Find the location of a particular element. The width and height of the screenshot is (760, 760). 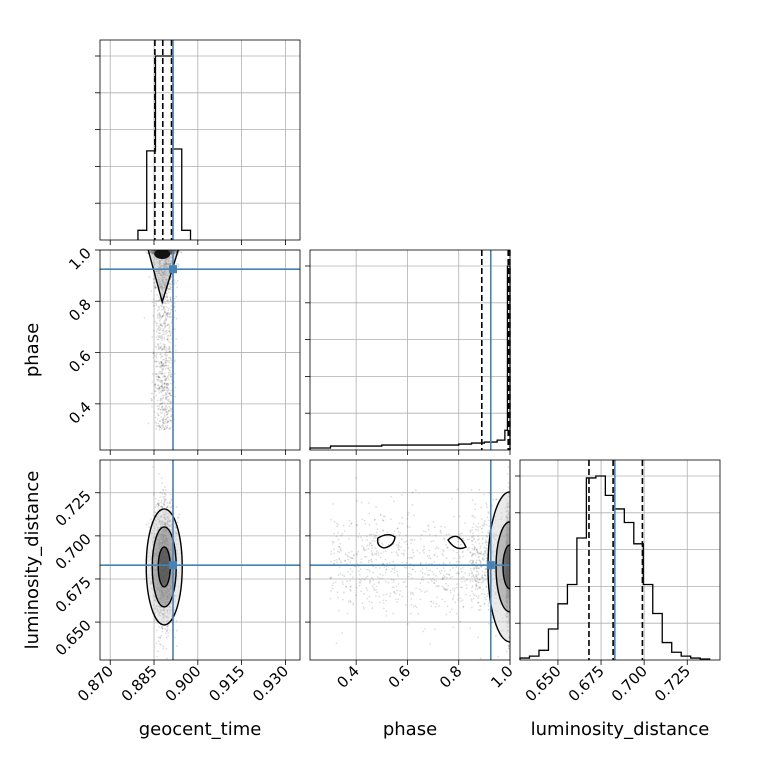

diag-panel-phase is located at coordinates (408, 352).